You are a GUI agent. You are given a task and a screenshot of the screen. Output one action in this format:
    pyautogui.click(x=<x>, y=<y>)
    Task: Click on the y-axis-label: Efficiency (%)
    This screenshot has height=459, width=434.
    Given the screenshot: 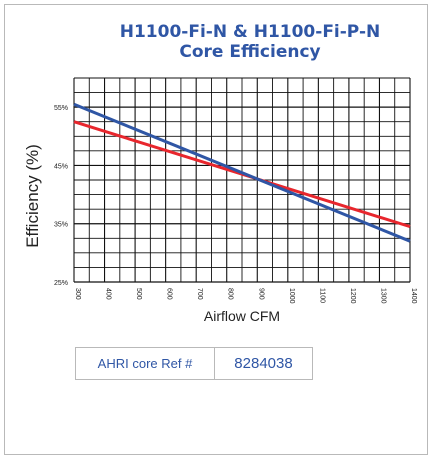 What is the action you would take?
    pyautogui.click(x=32, y=196)
    